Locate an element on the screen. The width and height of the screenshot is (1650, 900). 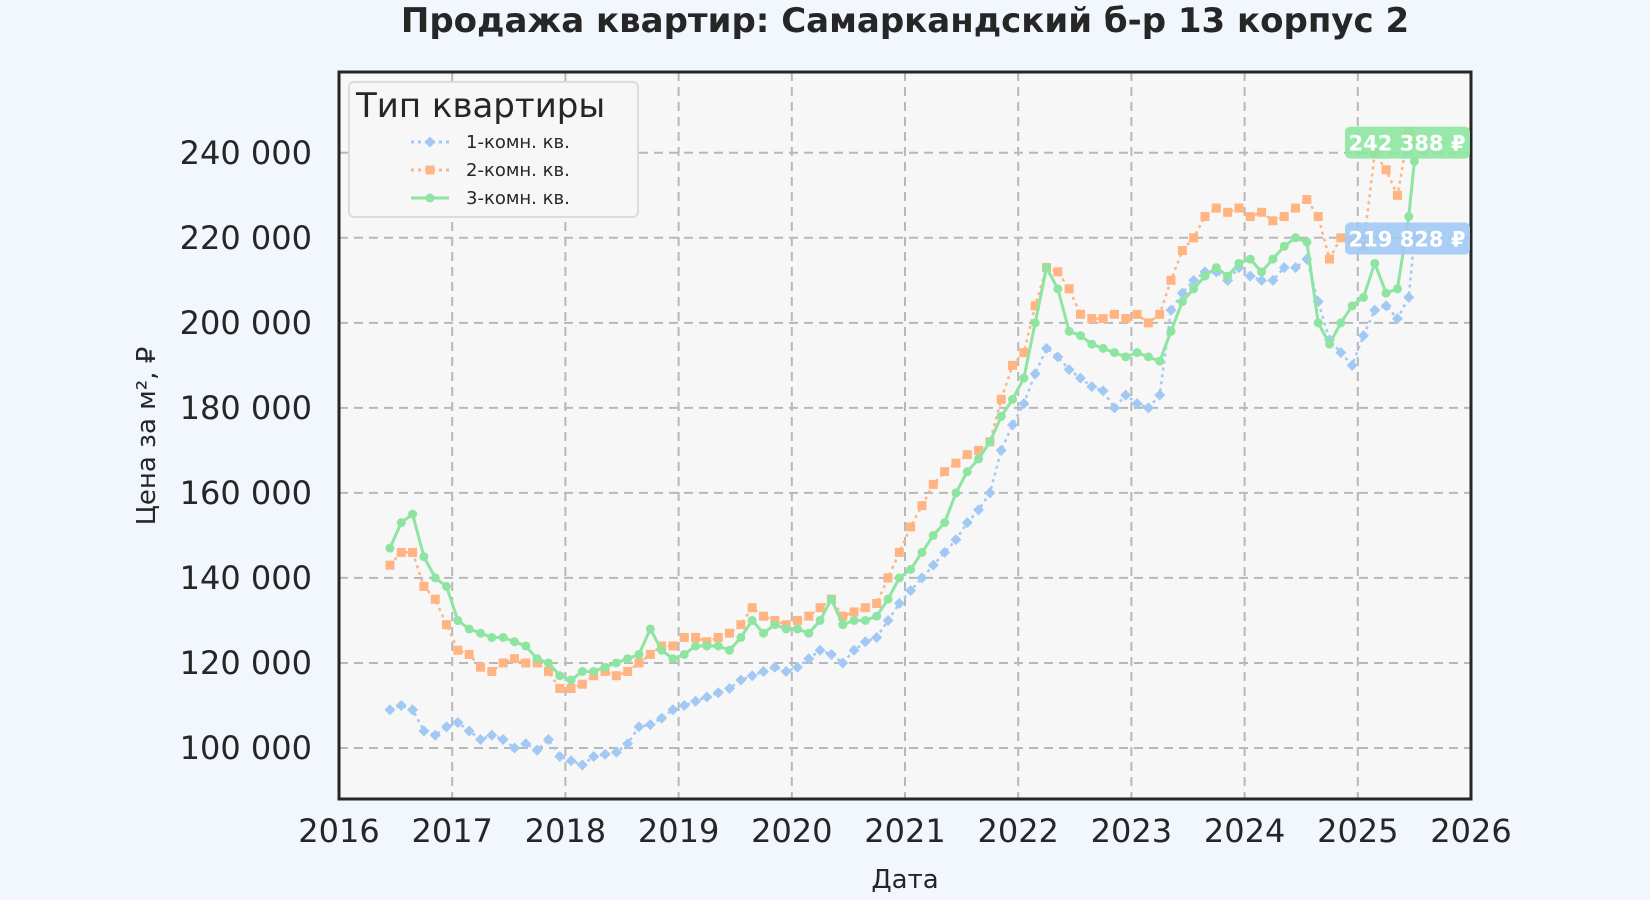
legend-label: 2-комн. кв. is located at coordinates (518, 170).